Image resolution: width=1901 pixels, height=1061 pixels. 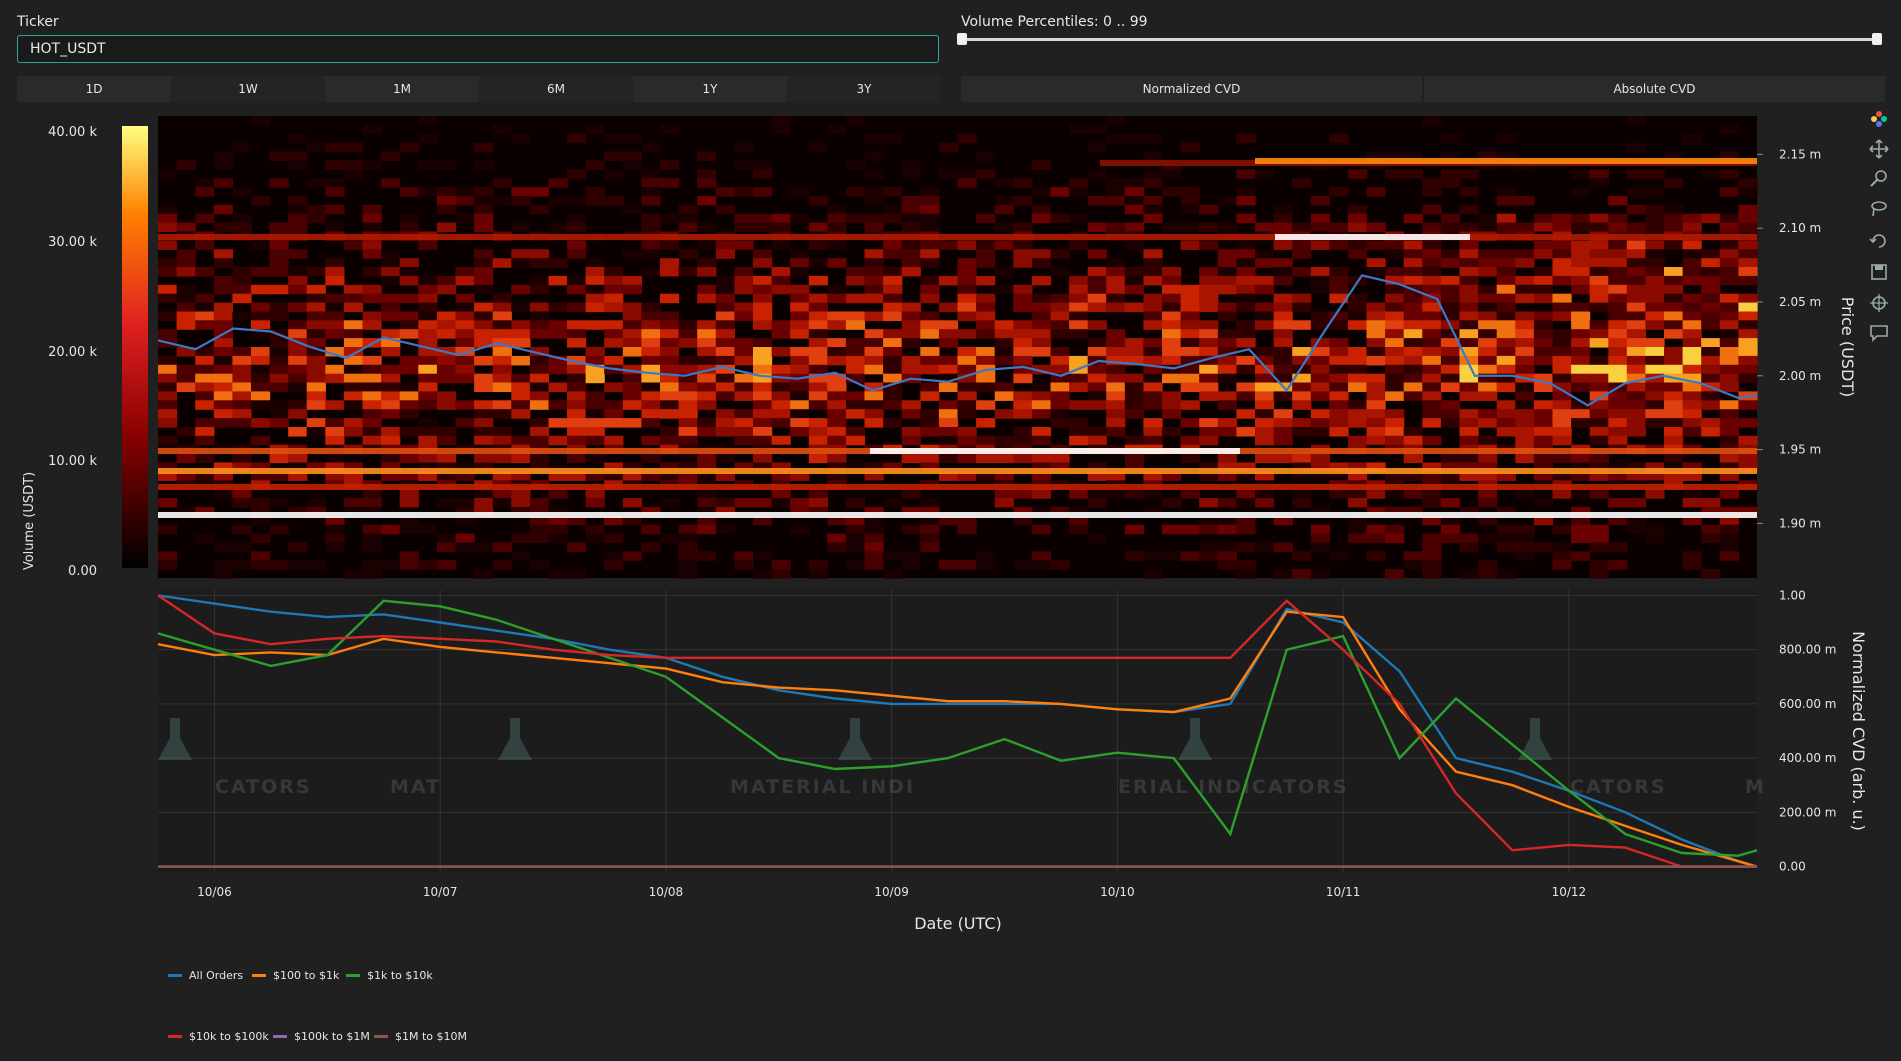 I want to click on legend-item-100k-to-1m: $100k to $1M, so click(x=321, y=1036).